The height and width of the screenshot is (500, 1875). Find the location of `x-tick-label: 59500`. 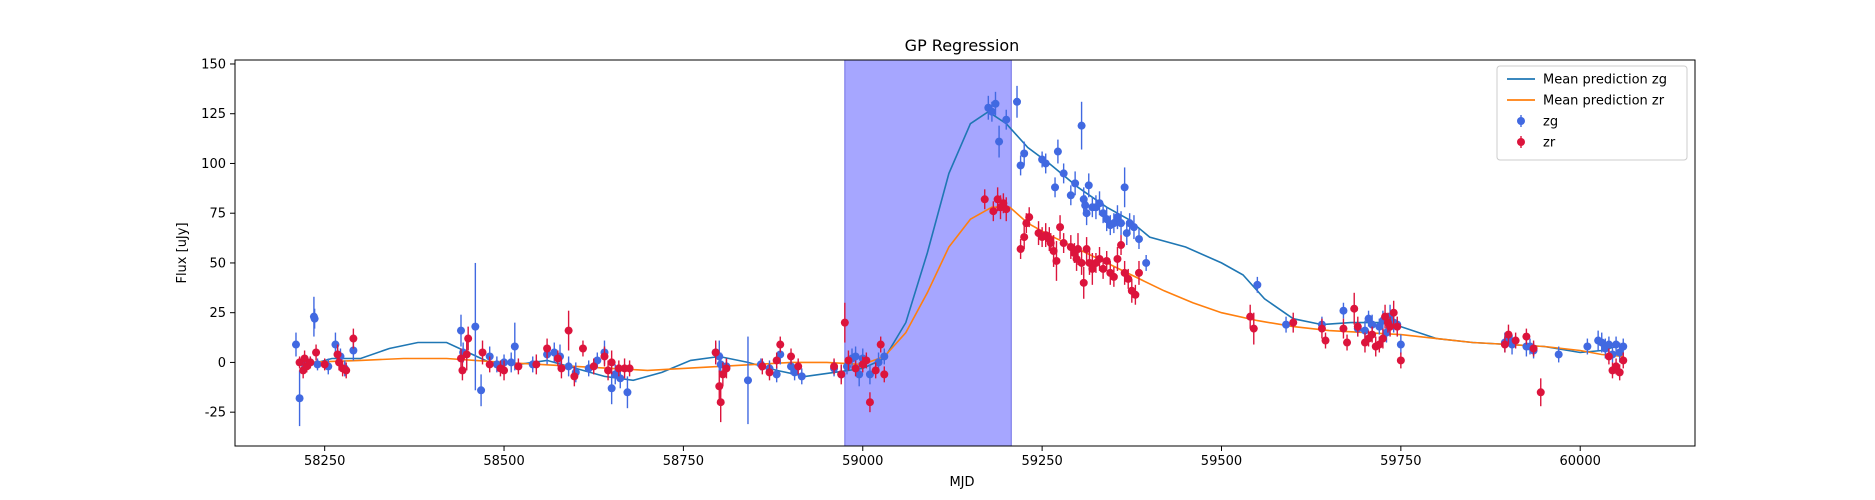

x-tick-label: 59500 is located at coordinates (1221, 461).